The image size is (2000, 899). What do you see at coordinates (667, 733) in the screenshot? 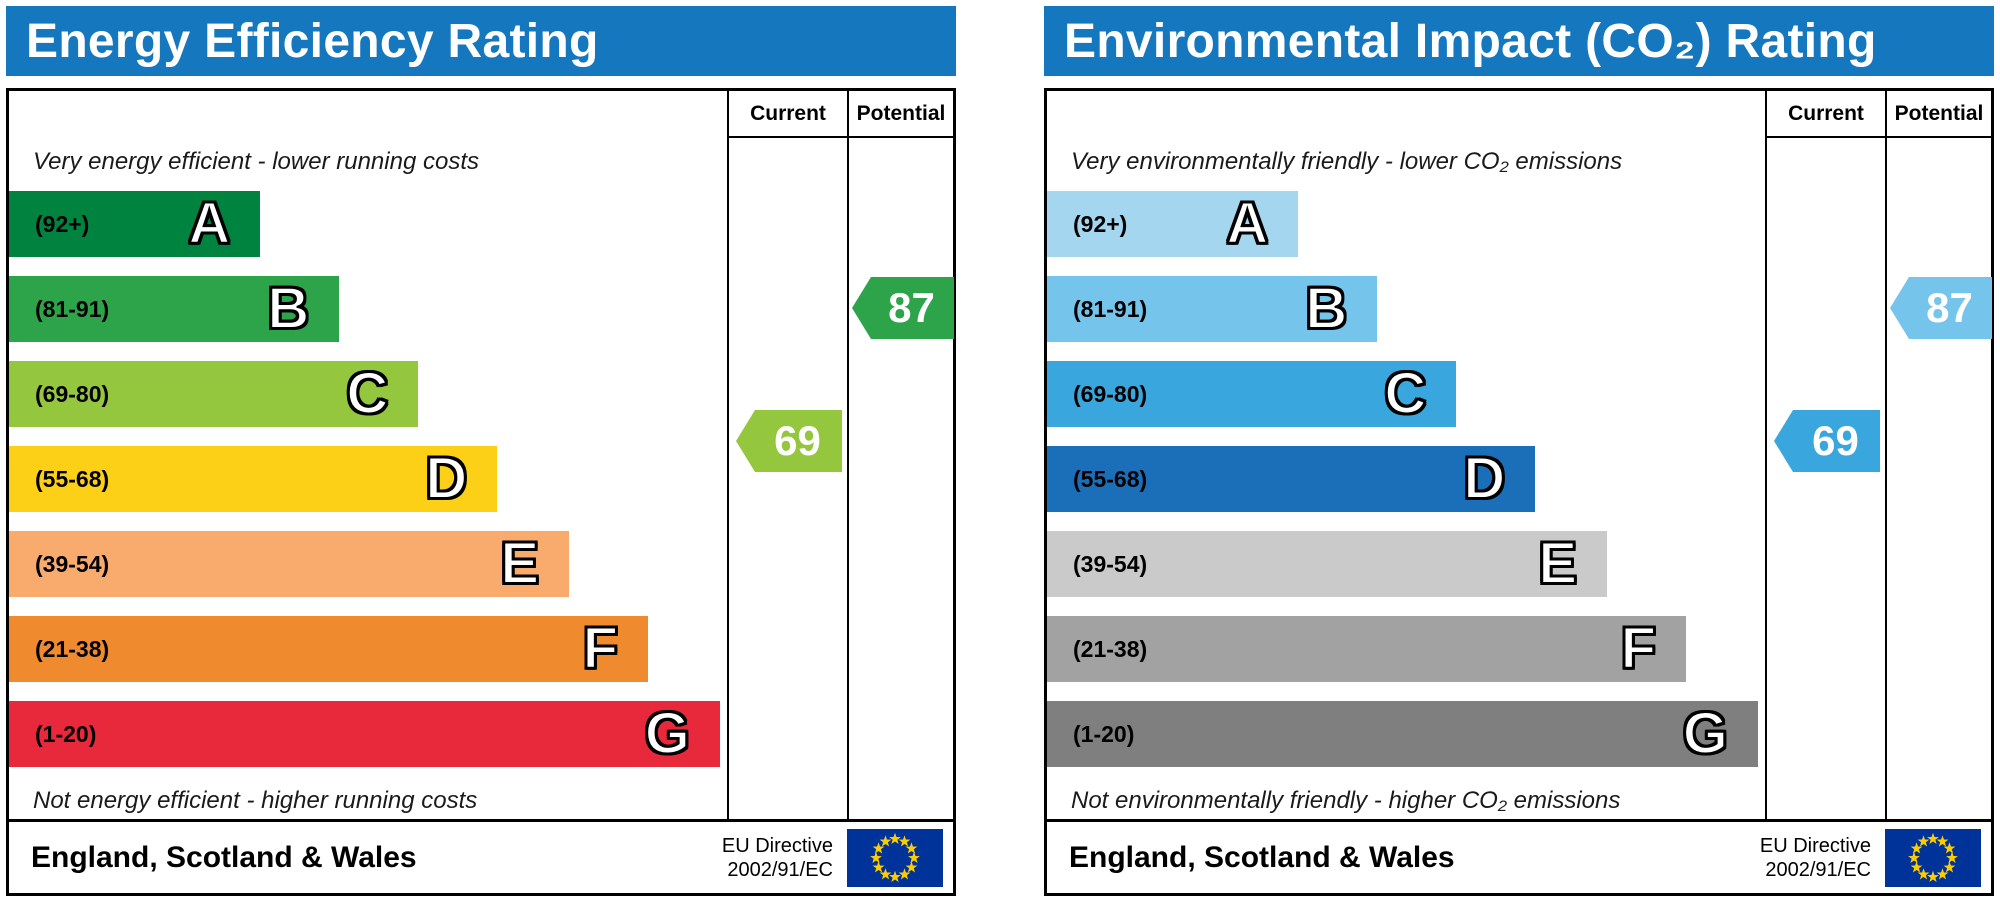
I see `band-letter: G` at bounding box center [667, 733].